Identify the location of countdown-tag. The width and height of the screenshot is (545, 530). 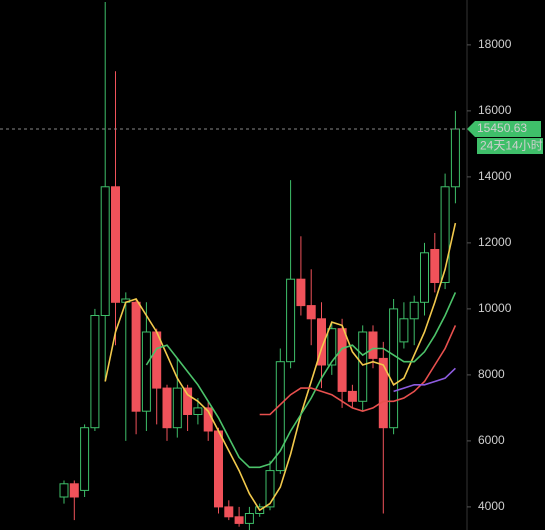
(510, 146).